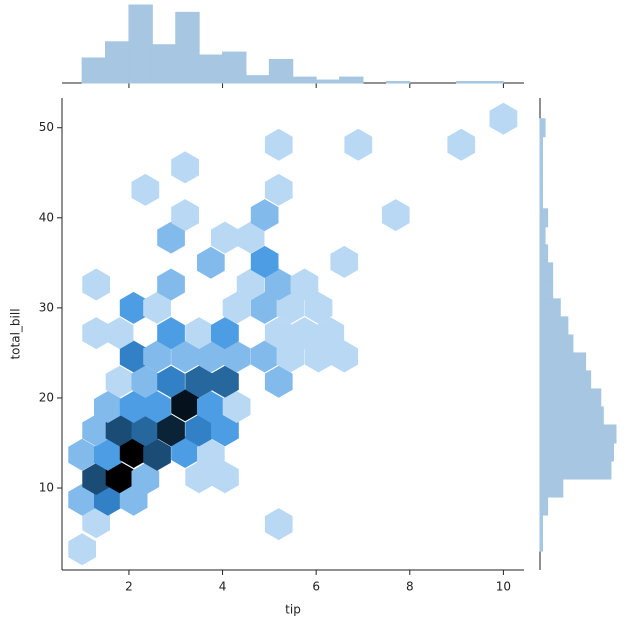 The image size is (633, 641). What do you see at coordinates (46, 307) in the screenshot?
I see `y-tick-label: 30` at bounding box center [46, 307].